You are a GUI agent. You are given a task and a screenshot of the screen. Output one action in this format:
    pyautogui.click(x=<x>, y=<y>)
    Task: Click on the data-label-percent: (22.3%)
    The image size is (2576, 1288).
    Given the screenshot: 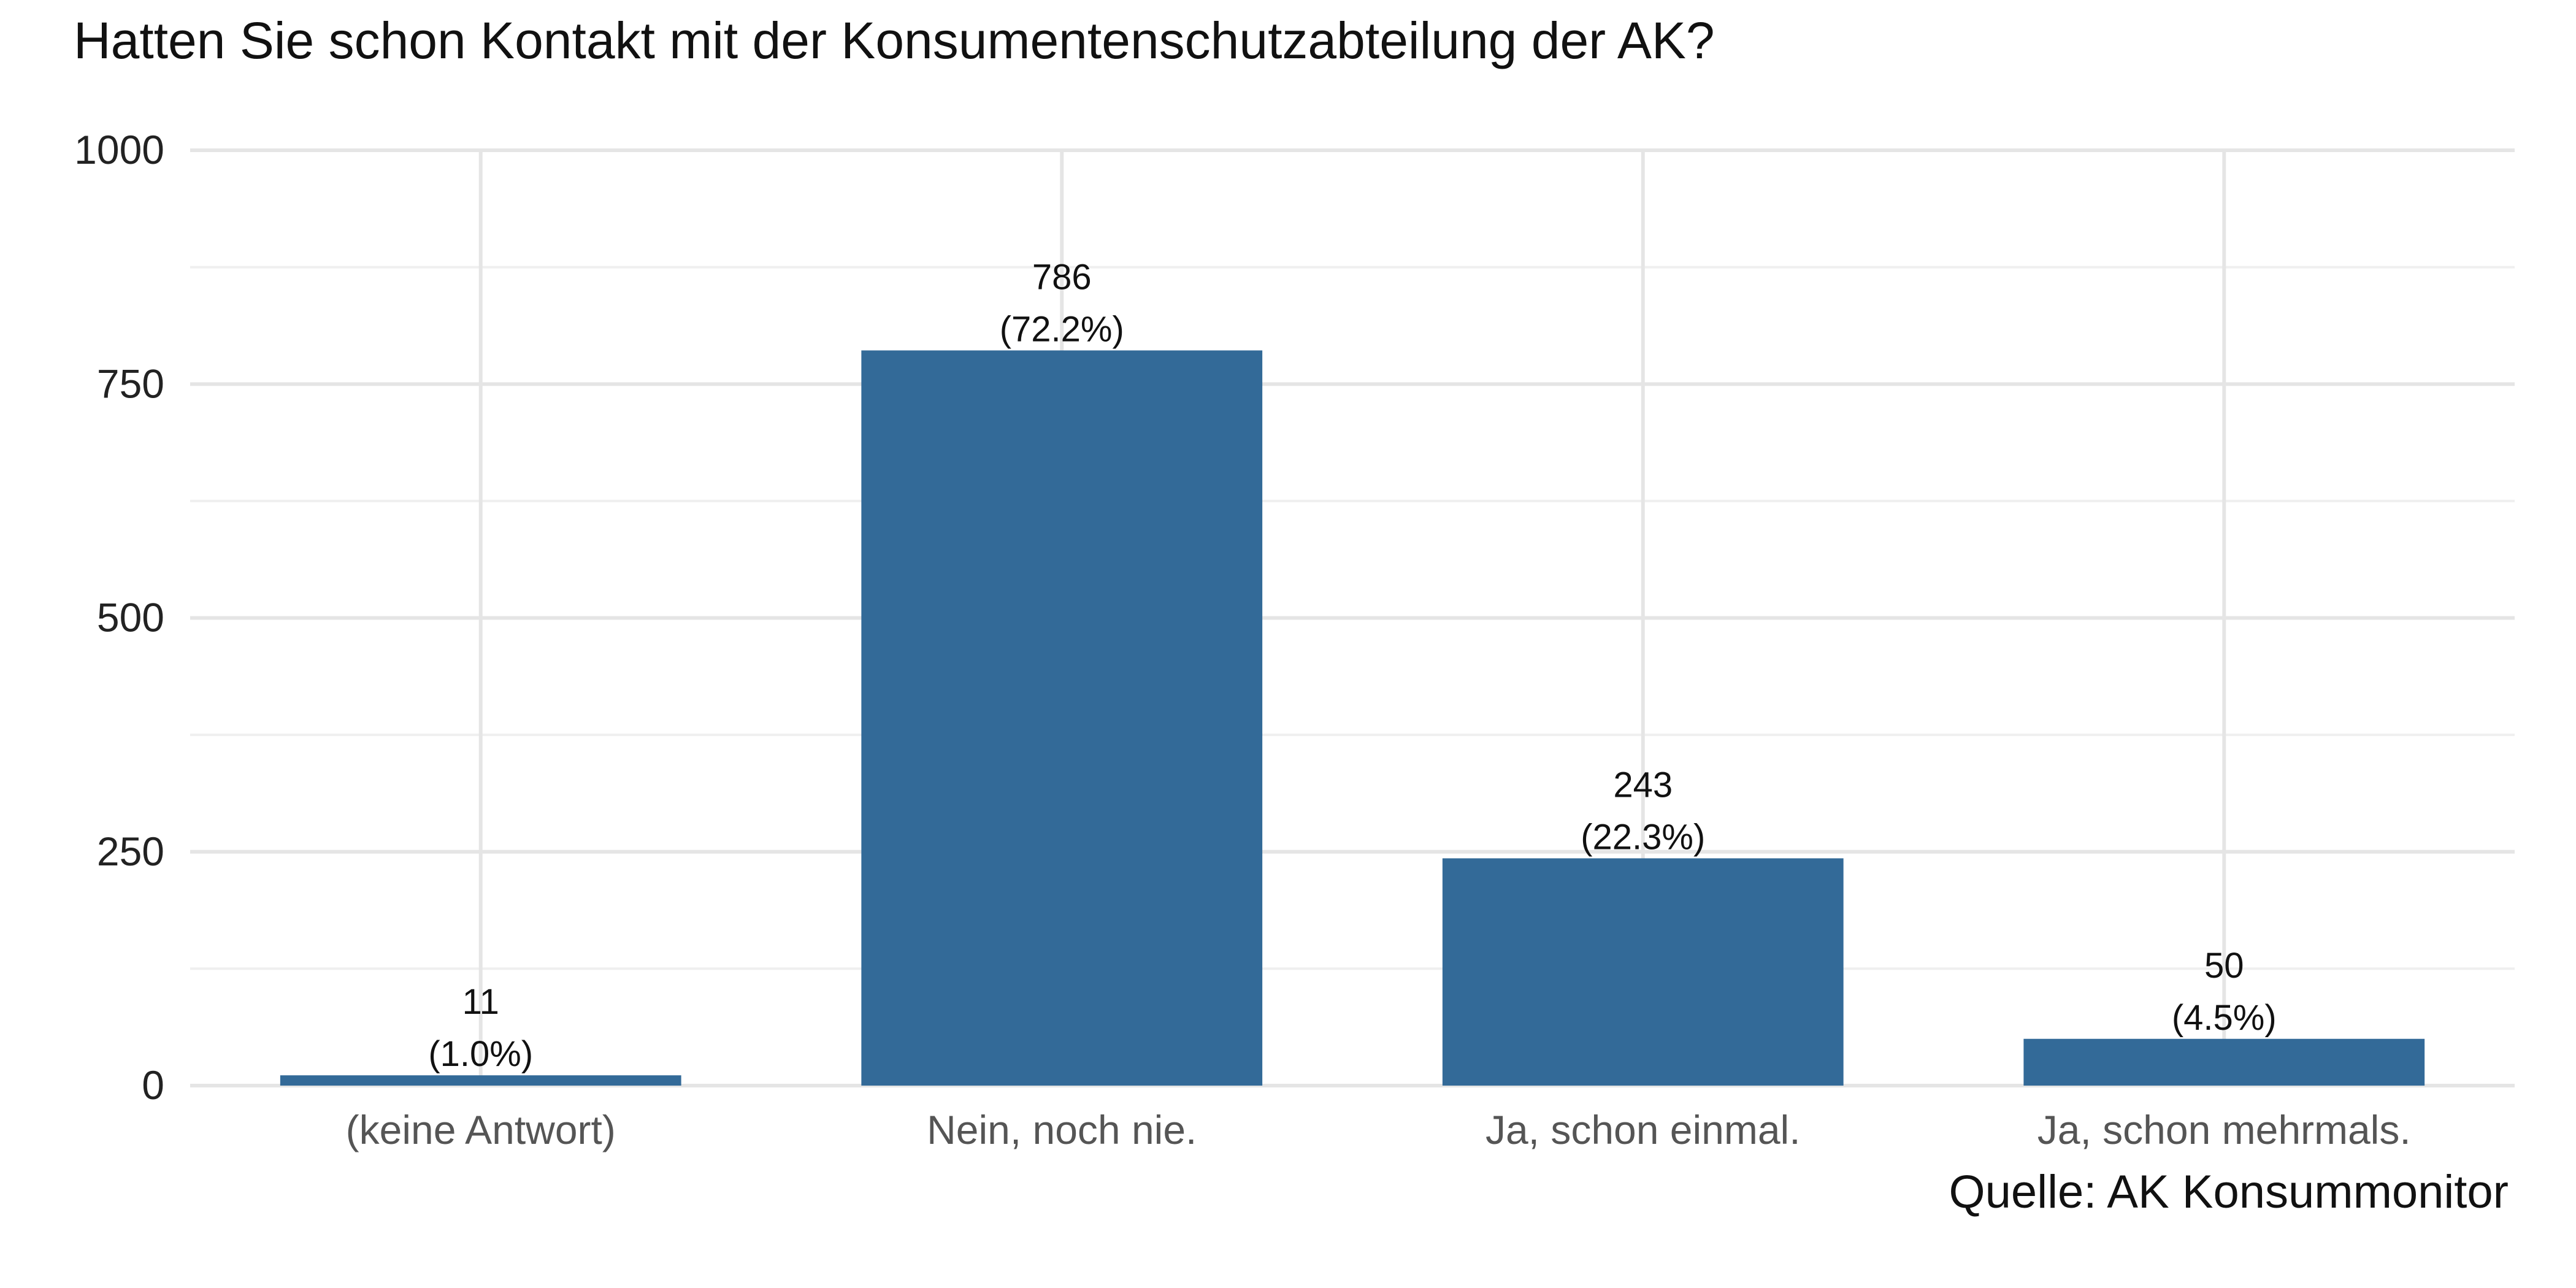 What is the action you would take?
    pyautogui.click(x=1643, y=837)
    